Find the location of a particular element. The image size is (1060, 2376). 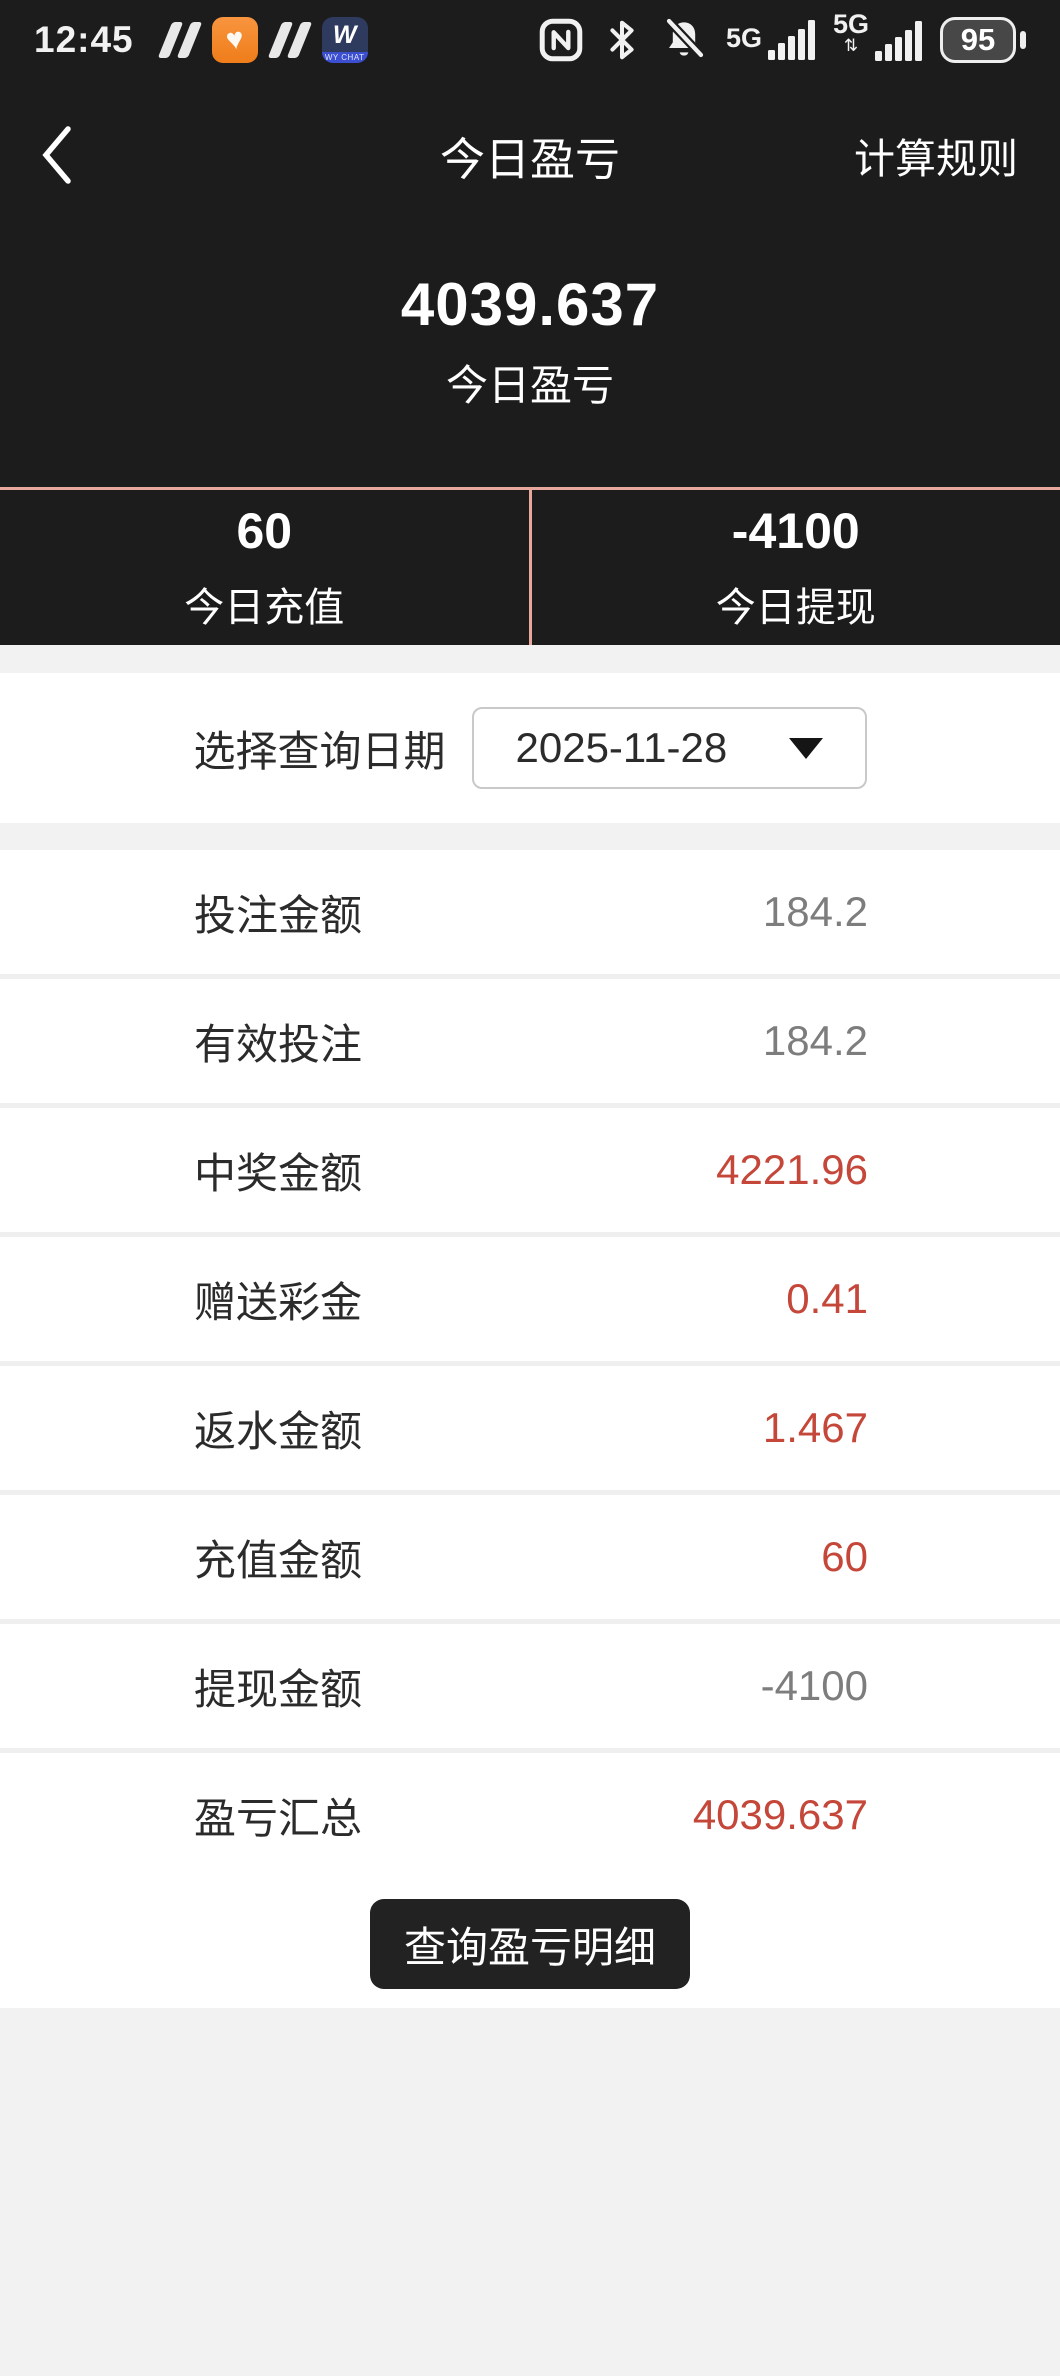

date-select-box: 2025-11-28 is located at coordinates (669, 748).